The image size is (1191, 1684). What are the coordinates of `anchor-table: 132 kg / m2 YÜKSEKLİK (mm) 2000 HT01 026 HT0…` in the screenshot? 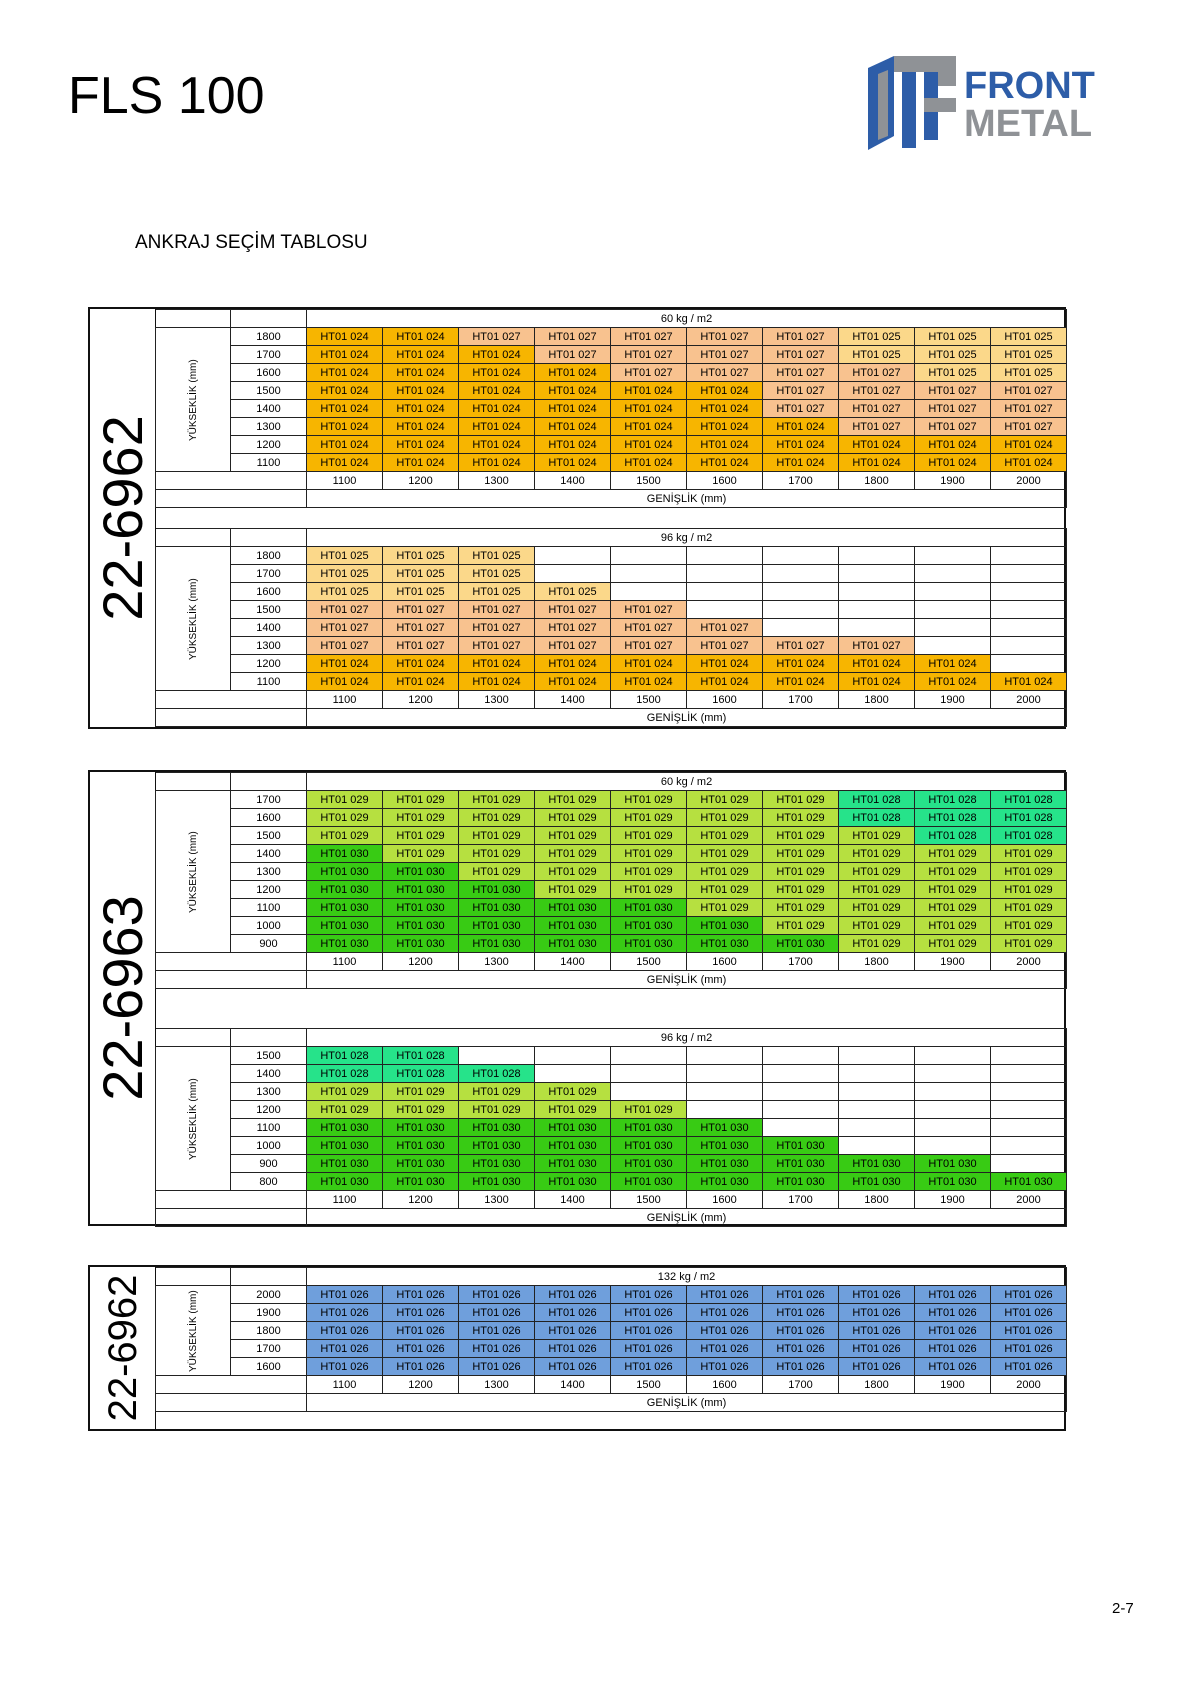 It's located at (611, 1339).